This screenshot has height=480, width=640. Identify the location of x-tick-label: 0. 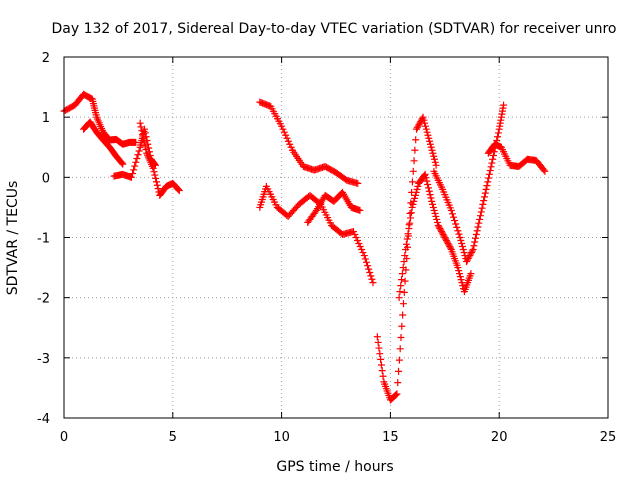
(64, 437).